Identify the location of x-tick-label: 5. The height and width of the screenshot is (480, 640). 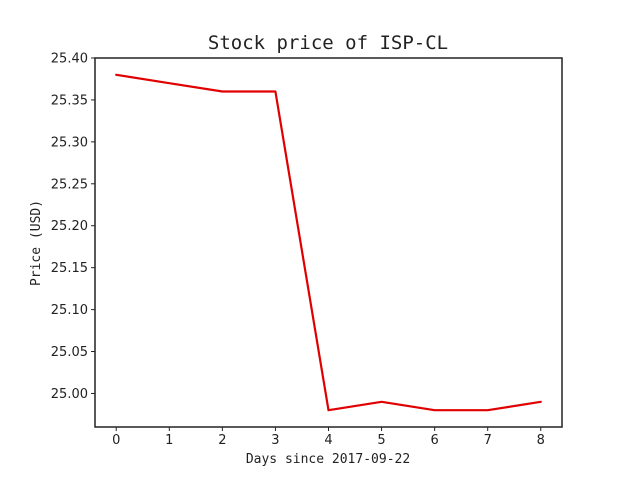
(381, 440).